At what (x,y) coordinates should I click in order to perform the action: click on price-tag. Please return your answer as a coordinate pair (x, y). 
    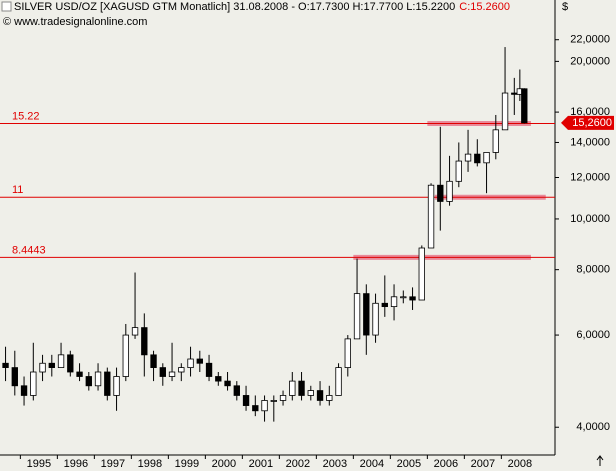
    Looking at the image, I should click on (587, 122).